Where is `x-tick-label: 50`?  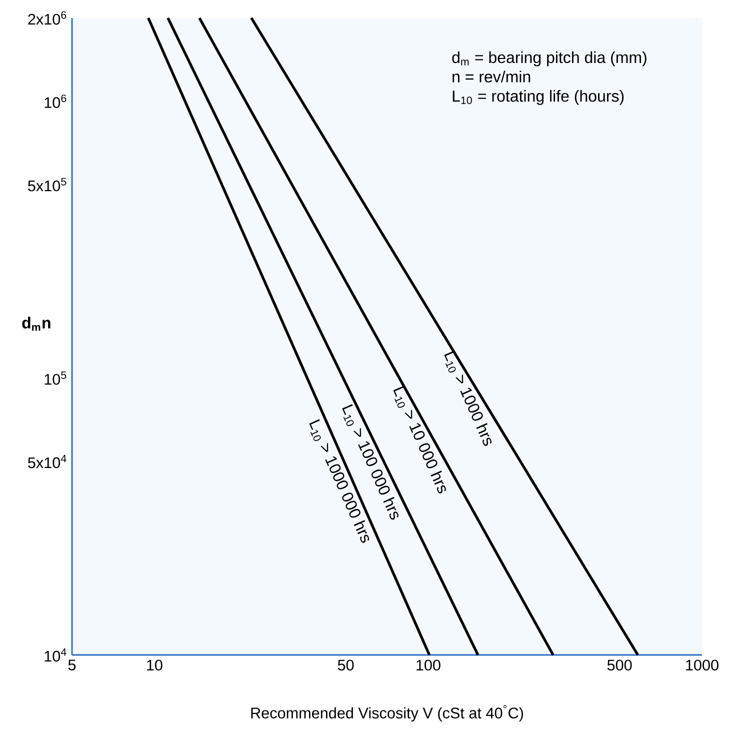
x-tick-label: 50 is located at coordinates (346, 665).